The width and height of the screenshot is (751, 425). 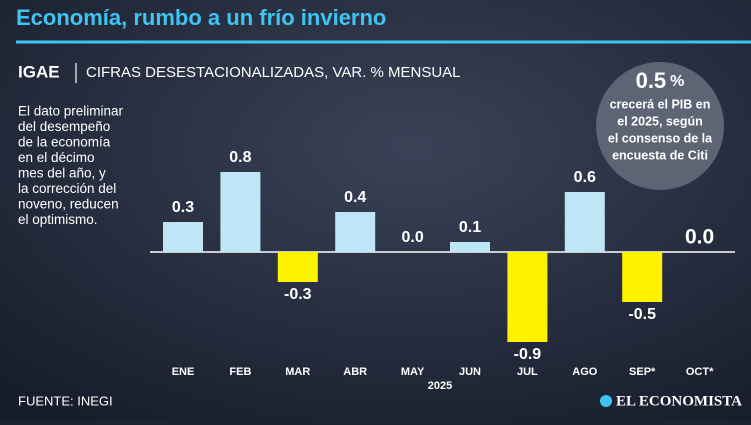 What do you see at coordinates (660, 155) in the screenshot?
I see `callout-line: encuesta de Citi` at bounding box center [660, 155].